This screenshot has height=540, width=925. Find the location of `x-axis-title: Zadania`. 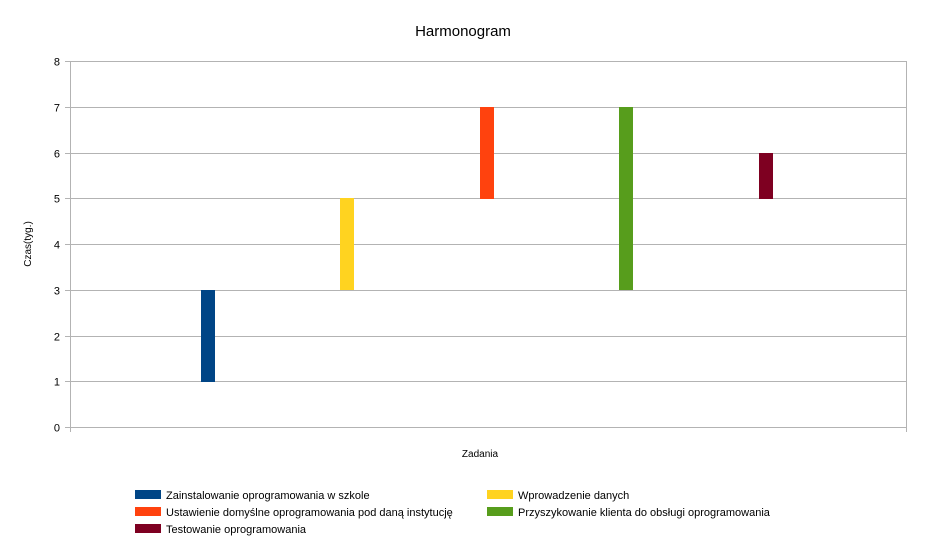

x-axis-title: Zadania is located at coordinates (480, 454).